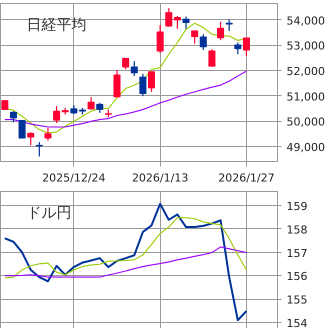  I want to click on x-tick-label: 2026/1/13, so click(160, 178).